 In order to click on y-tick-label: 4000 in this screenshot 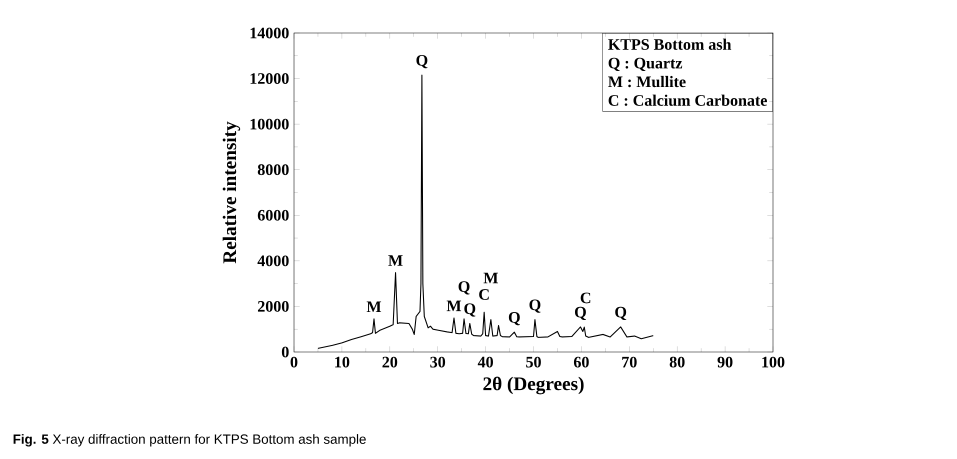, I will do `click(273, 260)`.